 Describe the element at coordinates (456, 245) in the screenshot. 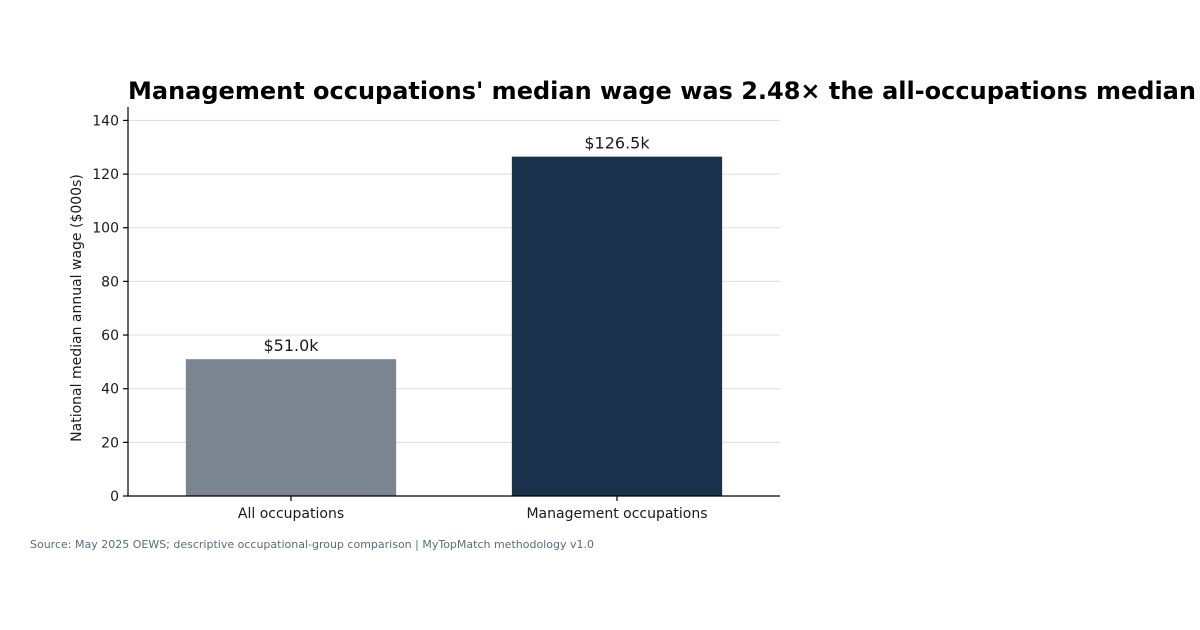

I see `data-labels: $51.0k $126.5k` at that location.